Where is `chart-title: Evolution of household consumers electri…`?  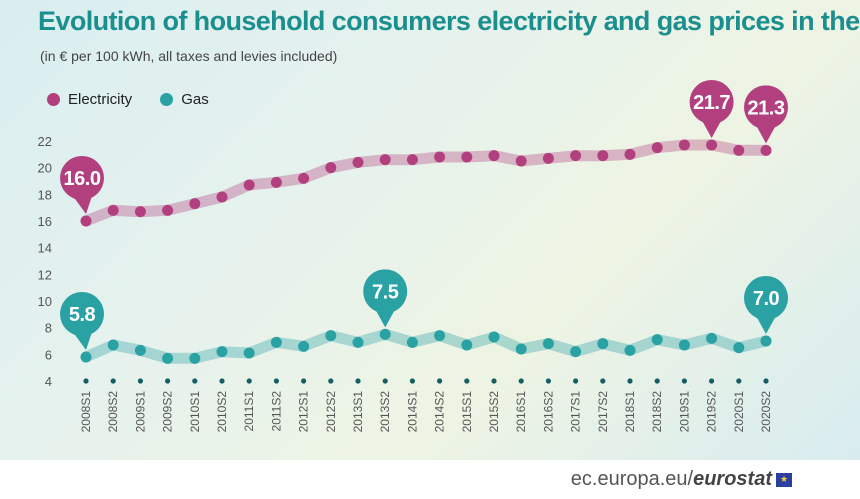 chart-title: Evolution of household consumers electri… is located at coordinates (449, 21).